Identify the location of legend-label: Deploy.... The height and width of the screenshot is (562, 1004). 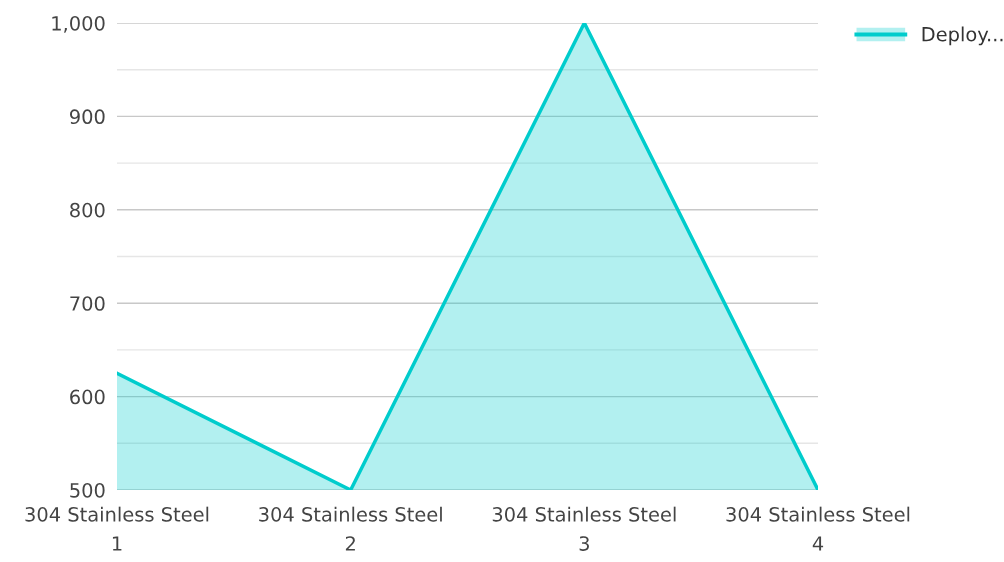
(962, 36).